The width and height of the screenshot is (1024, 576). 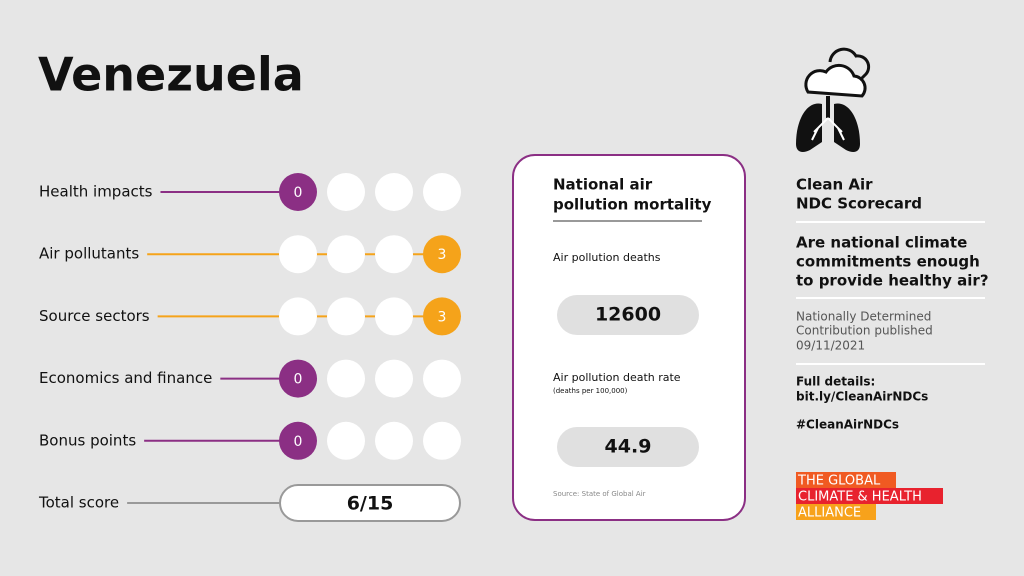 I want to click on row-label: Bonus points, so click(x=87, y=440).